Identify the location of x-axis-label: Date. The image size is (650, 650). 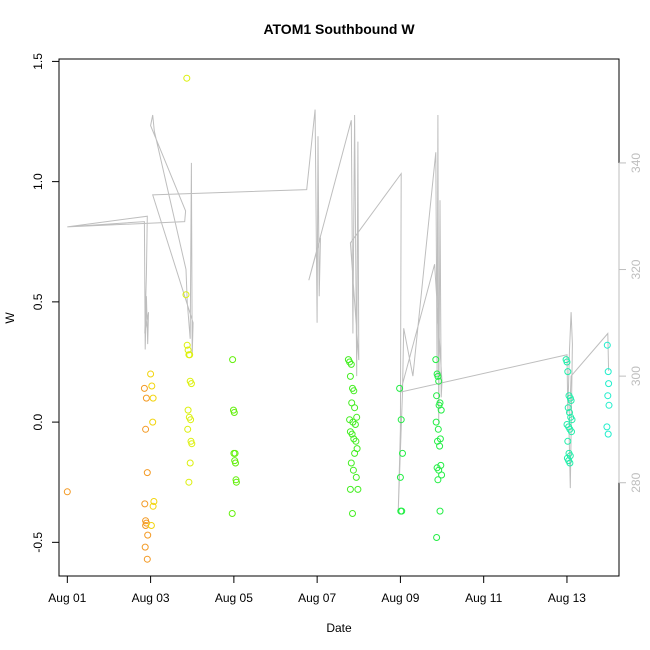
(339, 628).